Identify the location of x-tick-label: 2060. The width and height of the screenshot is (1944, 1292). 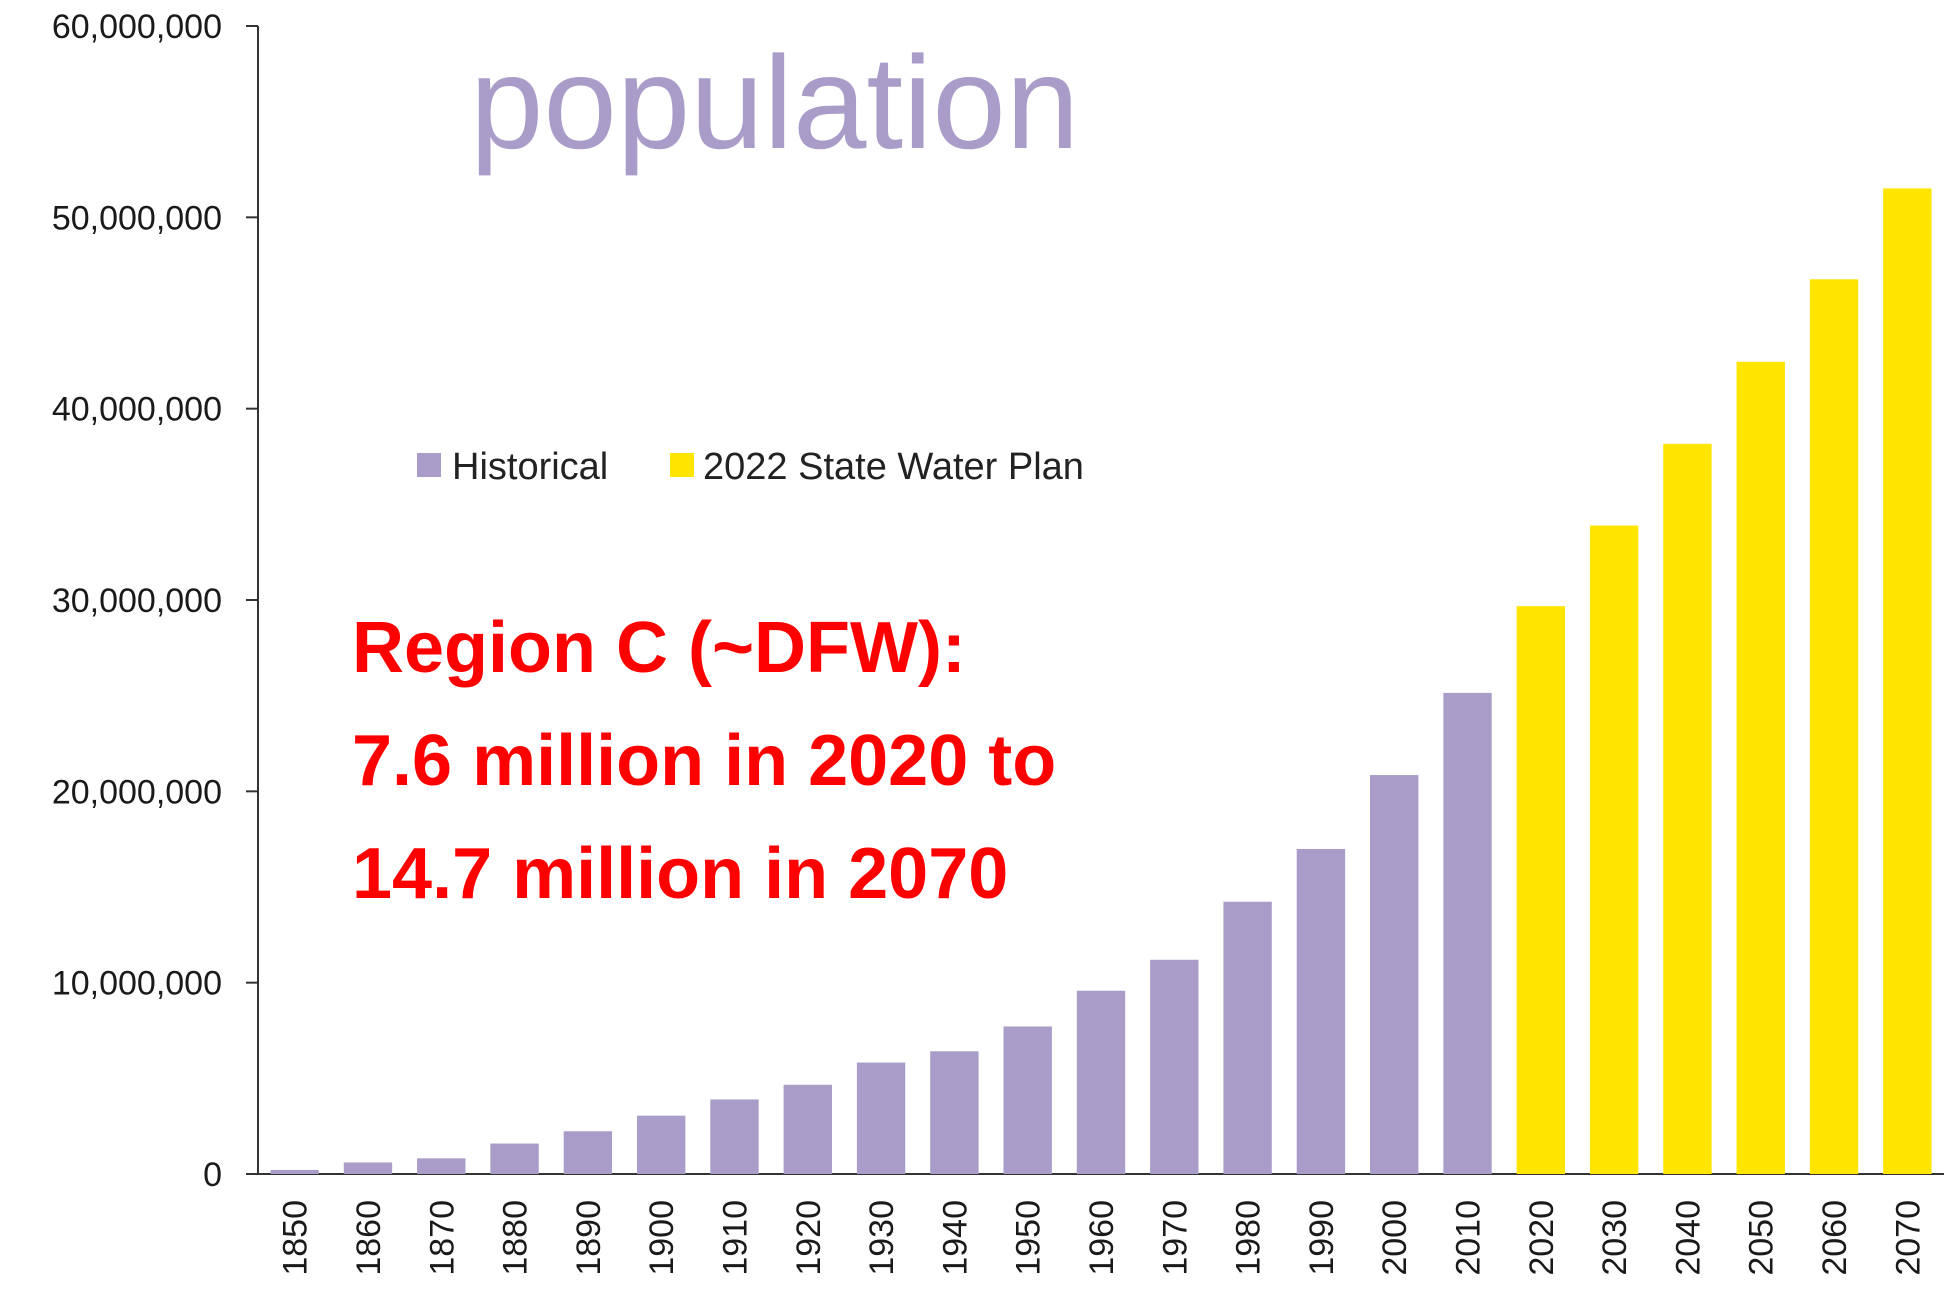
(1835, 1238).